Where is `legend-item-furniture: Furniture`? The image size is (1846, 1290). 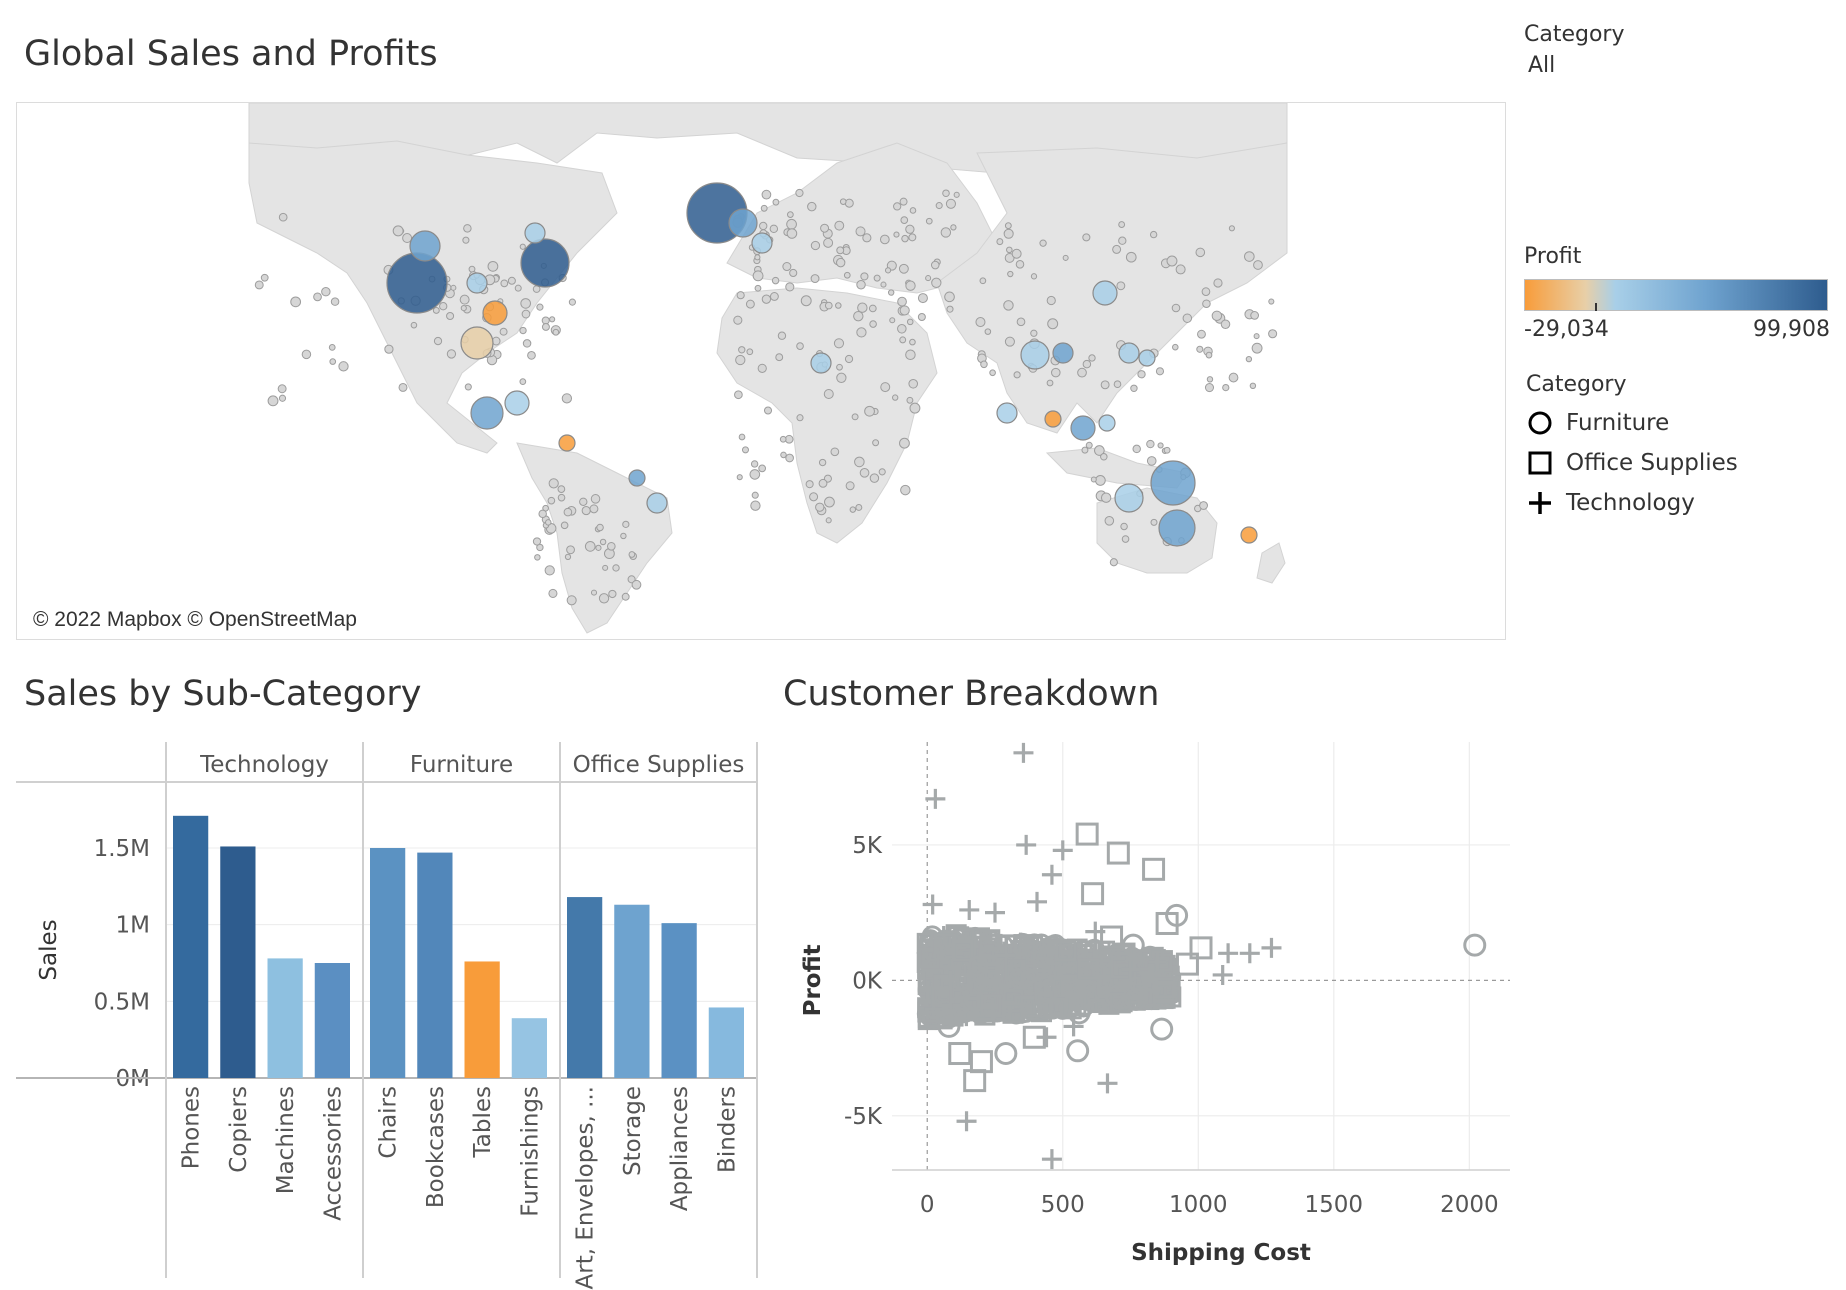
legend-item-furniture: Furniture is located at coordinates (1632, 423).